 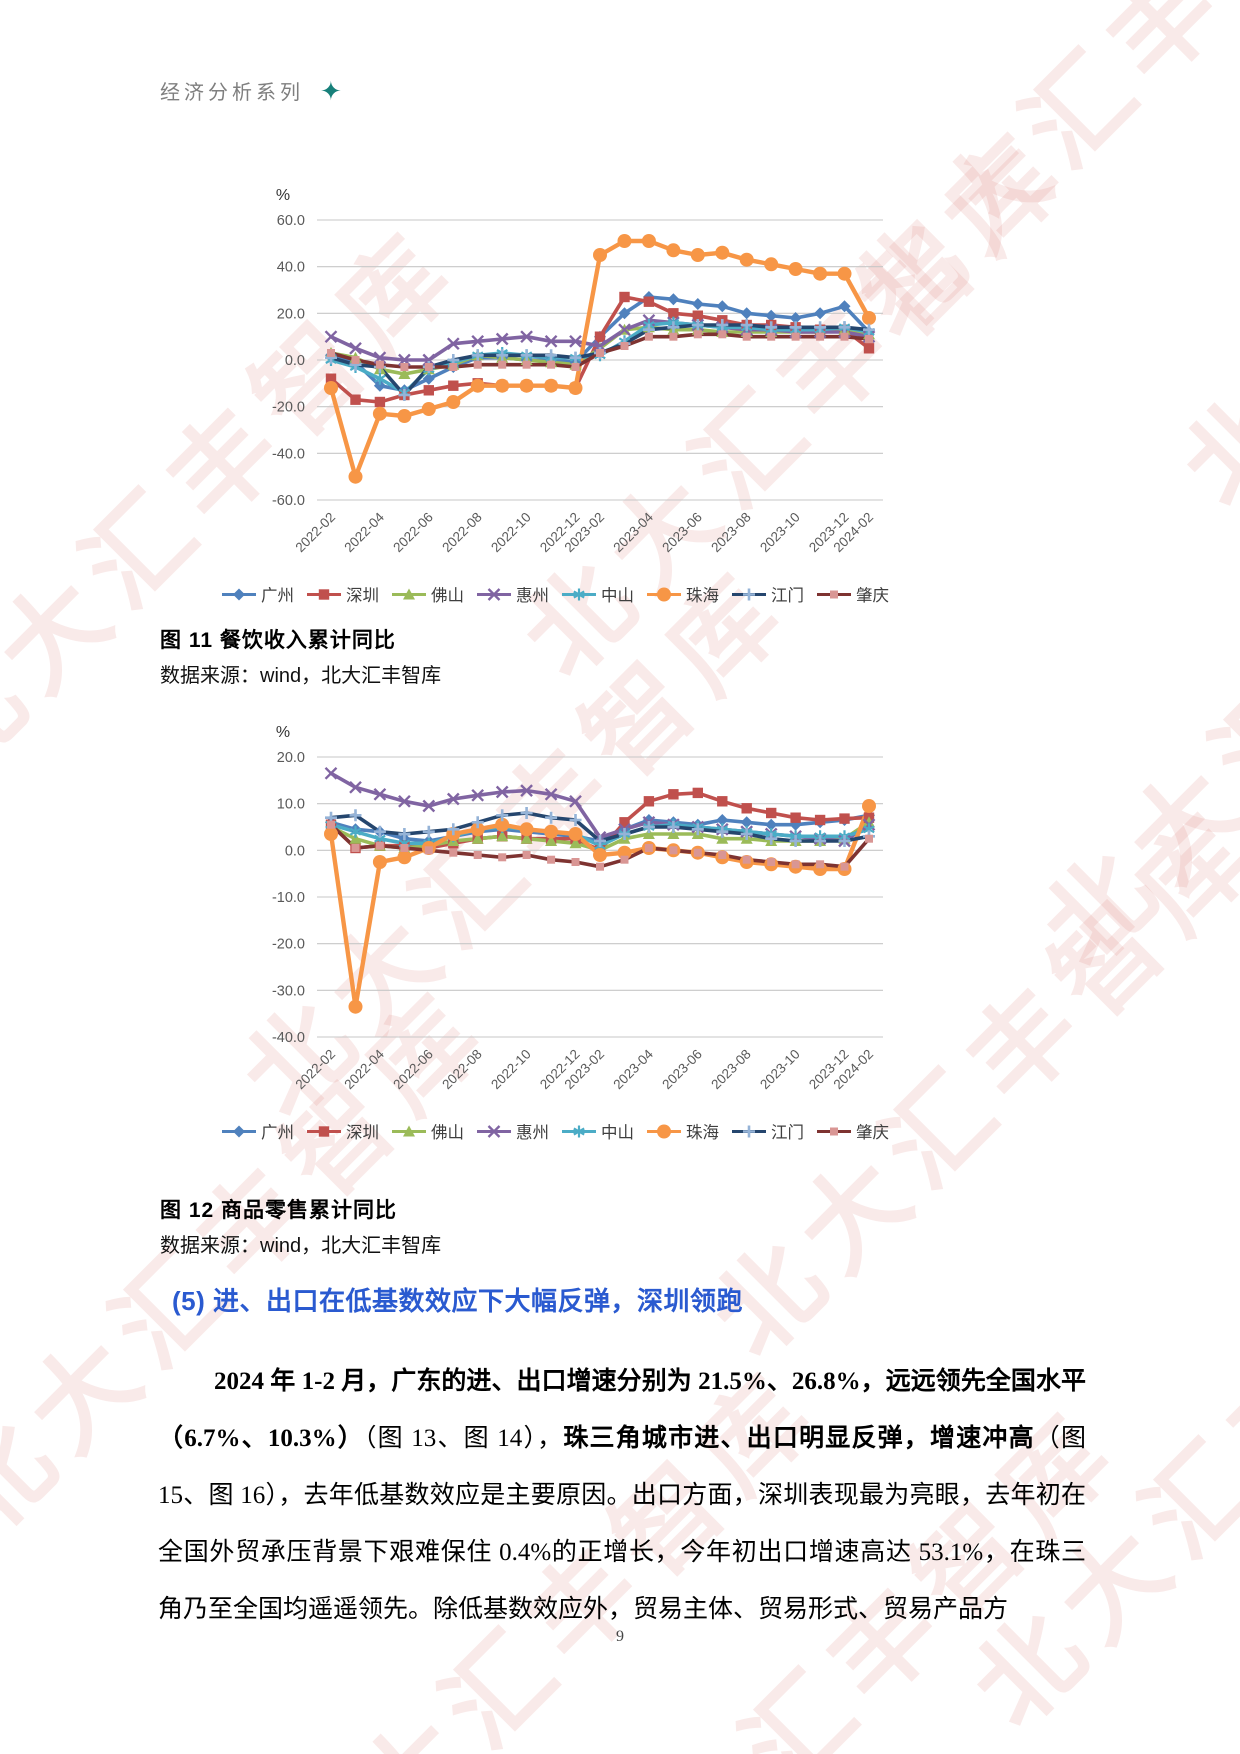 What do you see at coordinates (799, 1438) in the screenshot?
I see `body-text-run: 珠三角城市进、出口明显反弹，增速冲高` at bounding box center [799, 1438].